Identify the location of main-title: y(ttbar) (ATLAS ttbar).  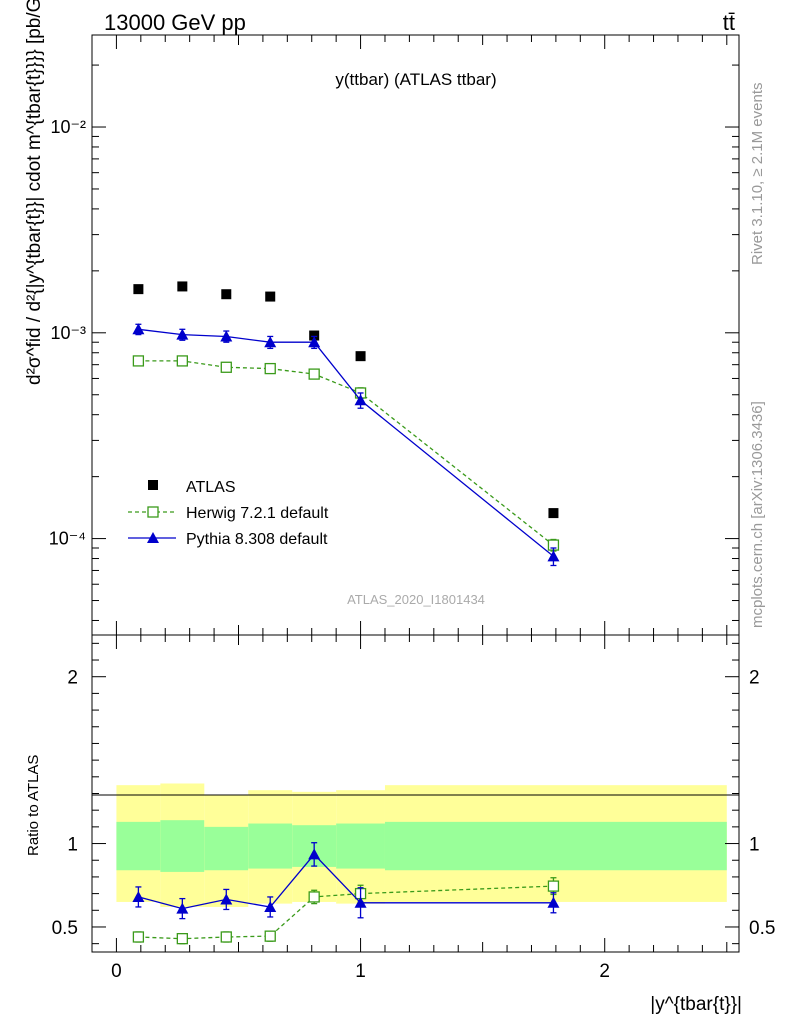
(415, 79).